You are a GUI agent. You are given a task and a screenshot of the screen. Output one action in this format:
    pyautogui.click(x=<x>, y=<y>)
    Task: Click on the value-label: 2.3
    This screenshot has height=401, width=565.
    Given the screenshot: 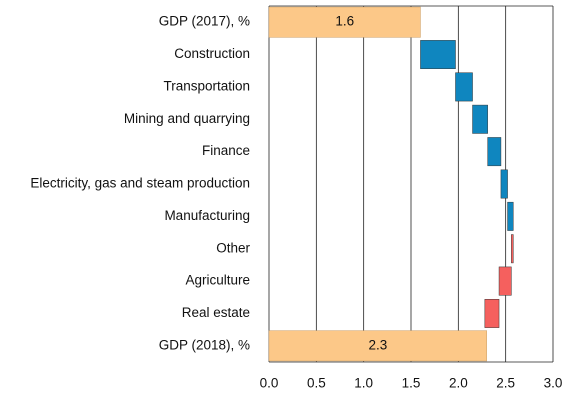 What is the action you would take?
    pyautogui.click(x=377, y=344)
    